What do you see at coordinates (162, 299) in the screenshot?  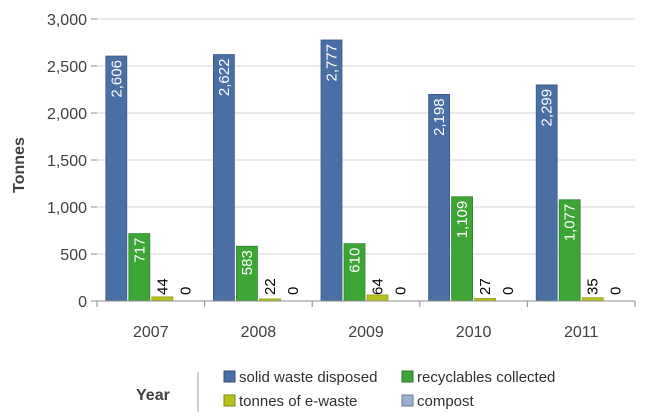 I see `bar` at bounding box center [162, 299].